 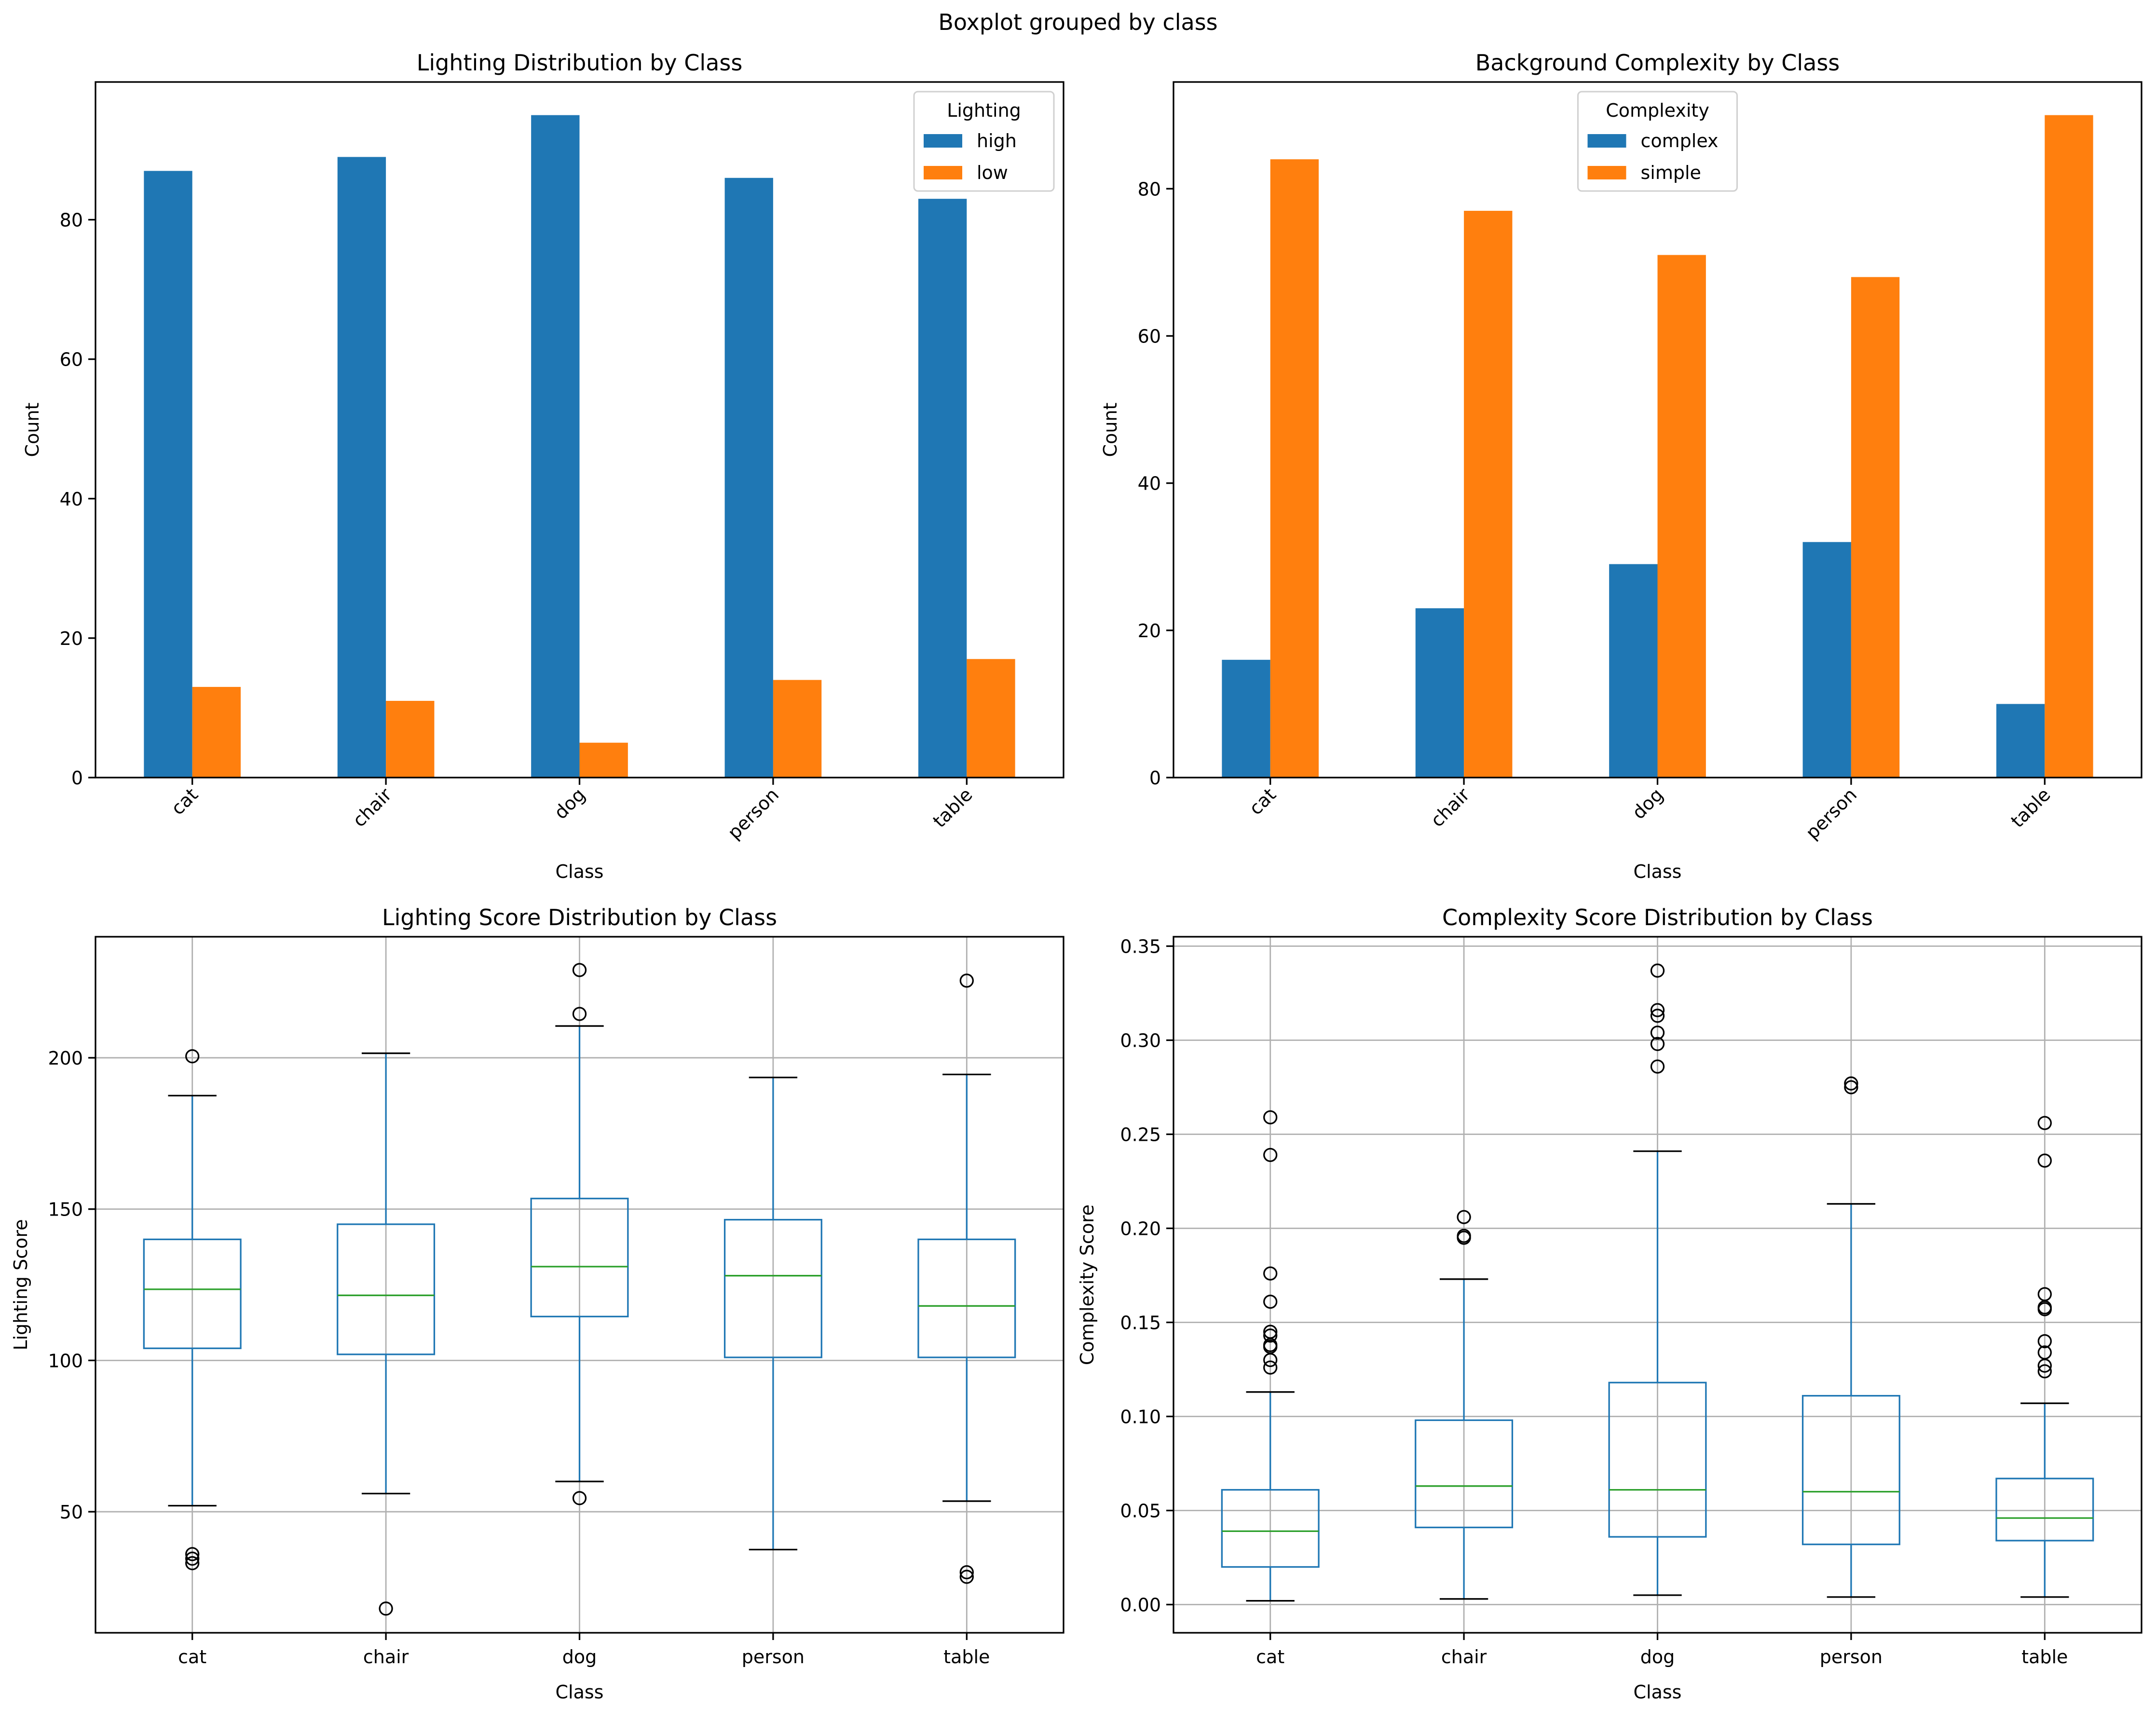 What do you see at coordinates (1140, 1605) in the screenshot?
I see `y-tick-label: 0.00` at bounding box center [1140, 1605].